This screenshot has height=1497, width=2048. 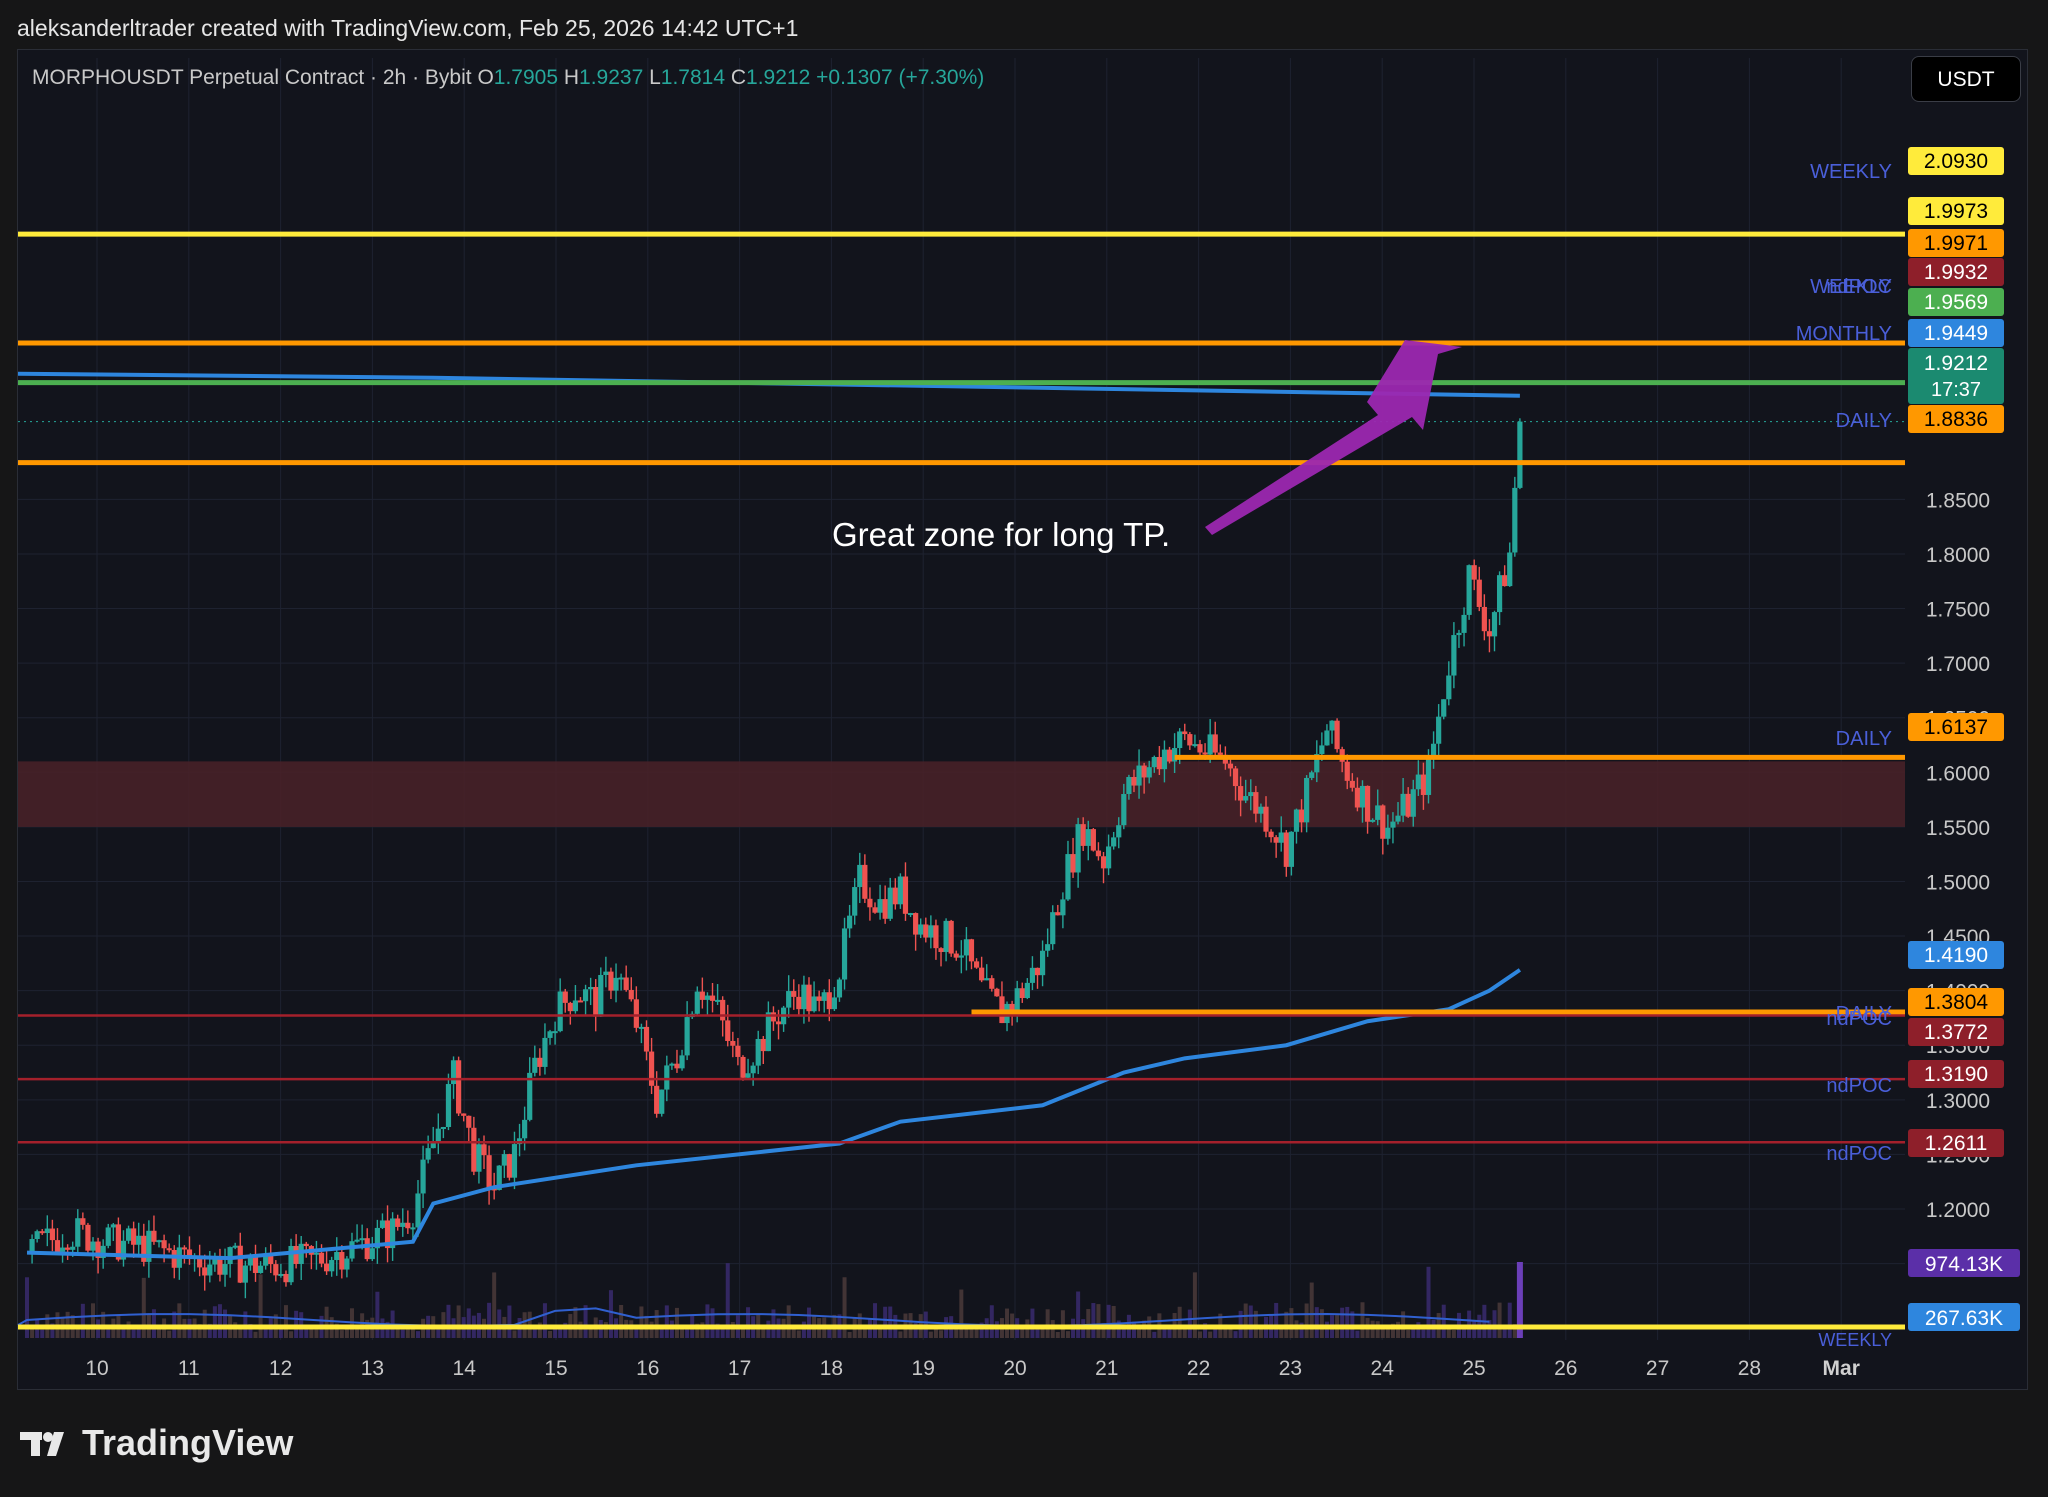 What do you see at coordinates (1956, 1002) in the screenshot?
I see `price-badge: 1.3804` at bounding box center [1956, 1002].